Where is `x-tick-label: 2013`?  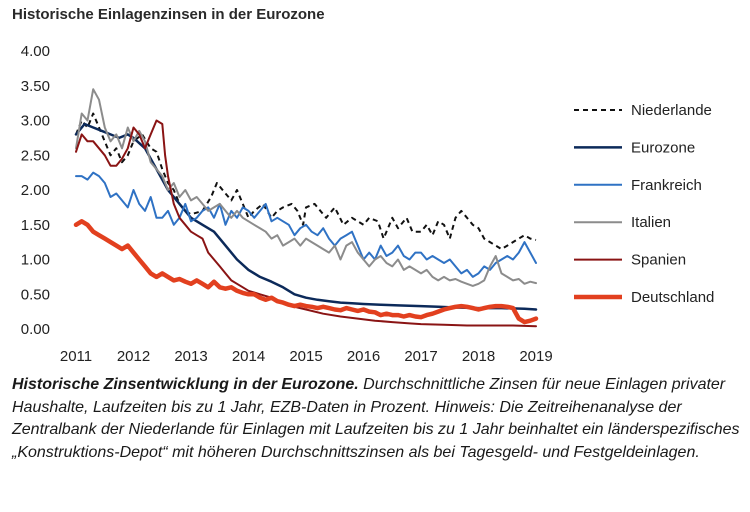 x-tick-label: 2013 is located at coordinates (190, 356).